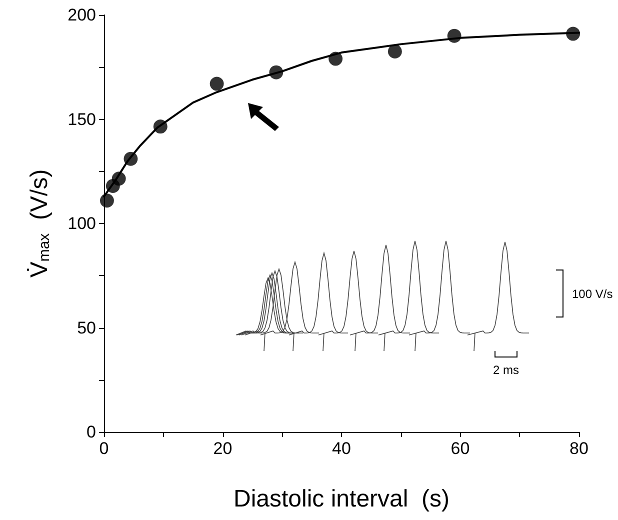 Image resolution: width=618 pixels, height=520 pixels. What do you see at coordinates (506, 370) in the screenshot?
I see `annotation: 2 ms` at bounding box center [506, 370].